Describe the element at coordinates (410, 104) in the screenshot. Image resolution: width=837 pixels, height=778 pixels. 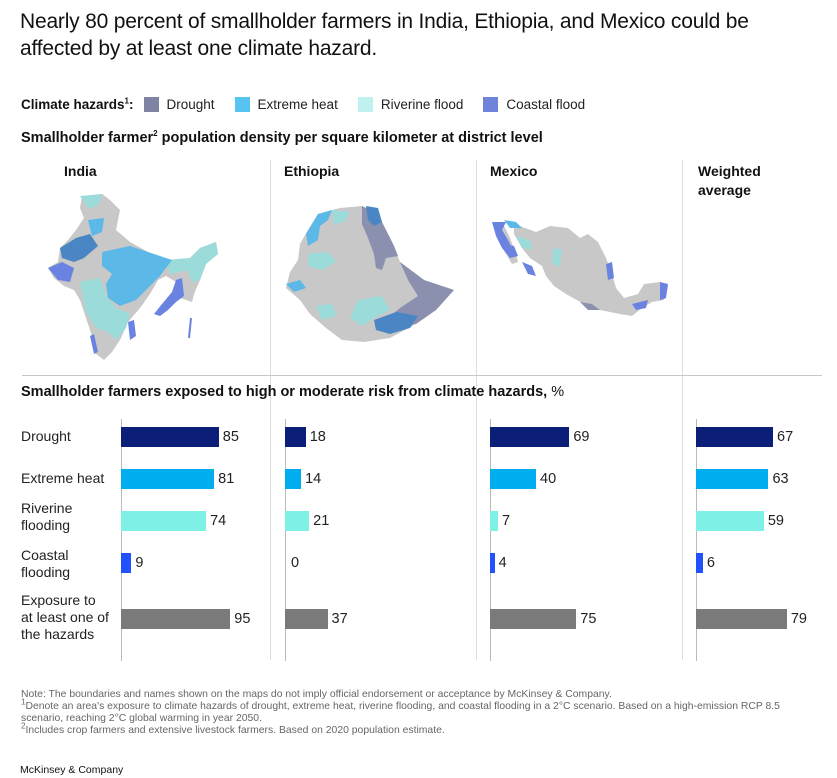
I see `legend-item-riverine-flood: Riverine flood` at that location.